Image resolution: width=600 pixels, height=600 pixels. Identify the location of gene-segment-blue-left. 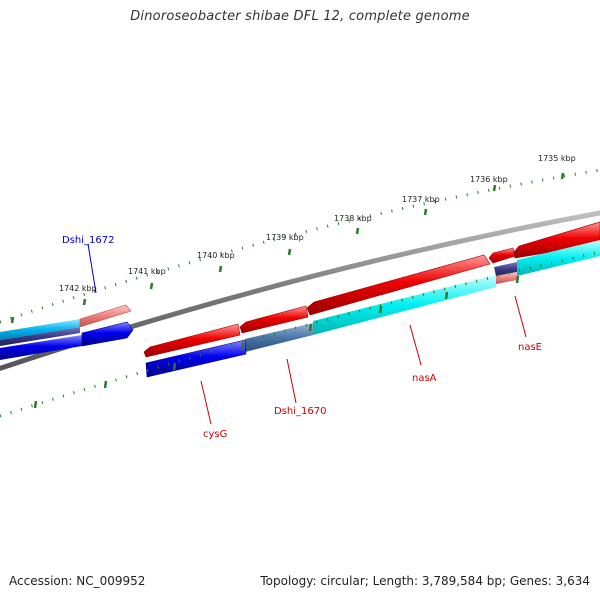
(41, 347).